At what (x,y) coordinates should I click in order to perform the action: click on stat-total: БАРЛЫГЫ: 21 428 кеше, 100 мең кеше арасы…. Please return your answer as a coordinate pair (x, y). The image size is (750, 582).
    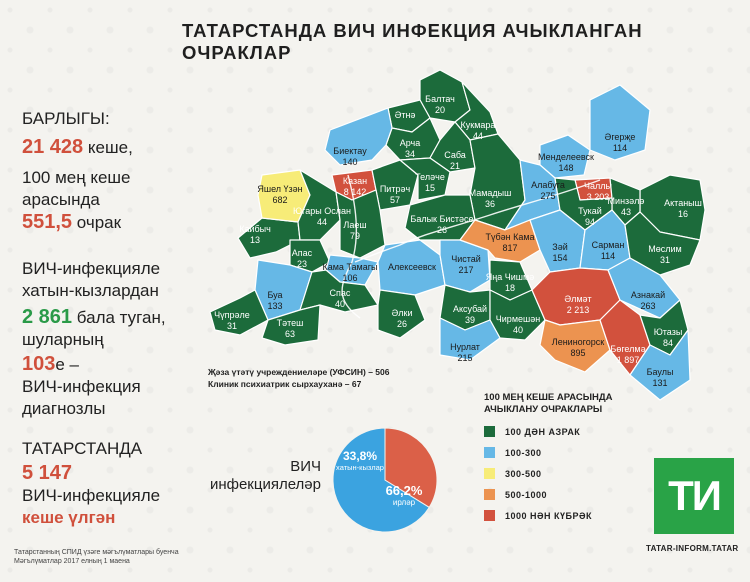
    Looking at the image, I should click on (77, 171).